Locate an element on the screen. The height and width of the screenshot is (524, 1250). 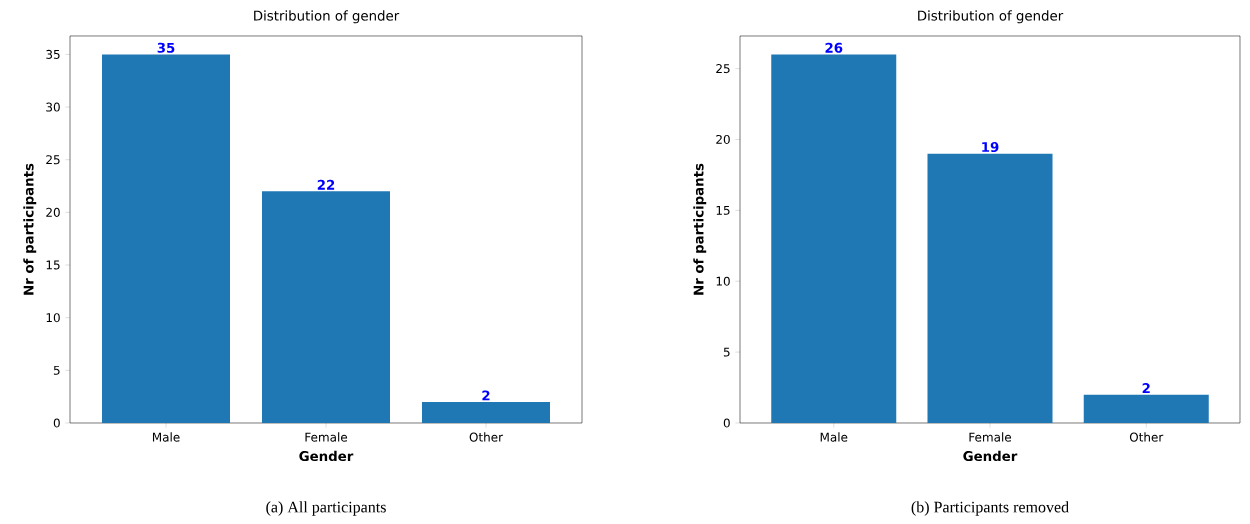
data-label: 22 is located at coordinates (326, 184).